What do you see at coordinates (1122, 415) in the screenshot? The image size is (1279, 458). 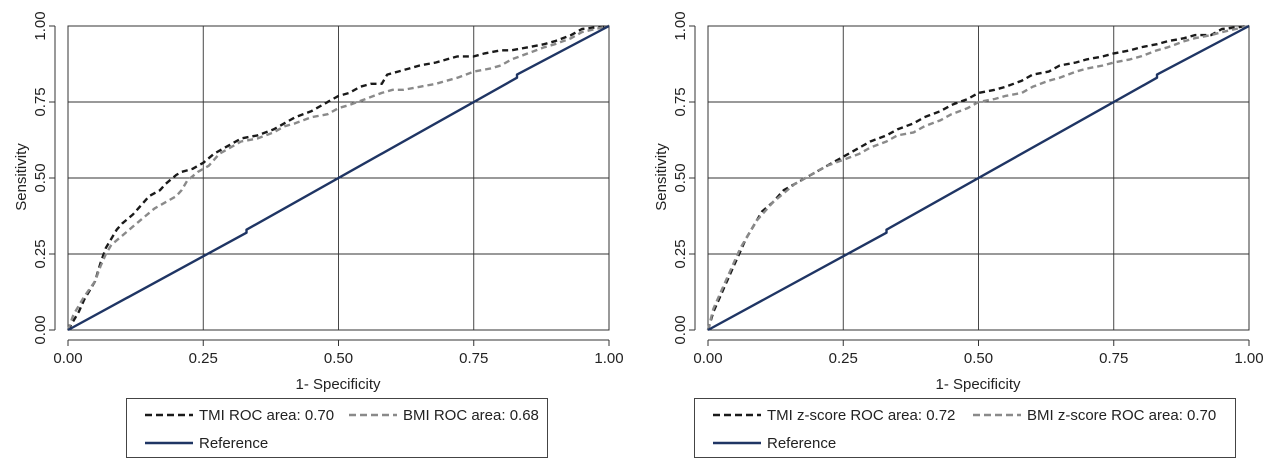 I see `legend-label-bmi-zscore: BMI z-score ROC area: 0.70` at bounding box center [1122, 415].